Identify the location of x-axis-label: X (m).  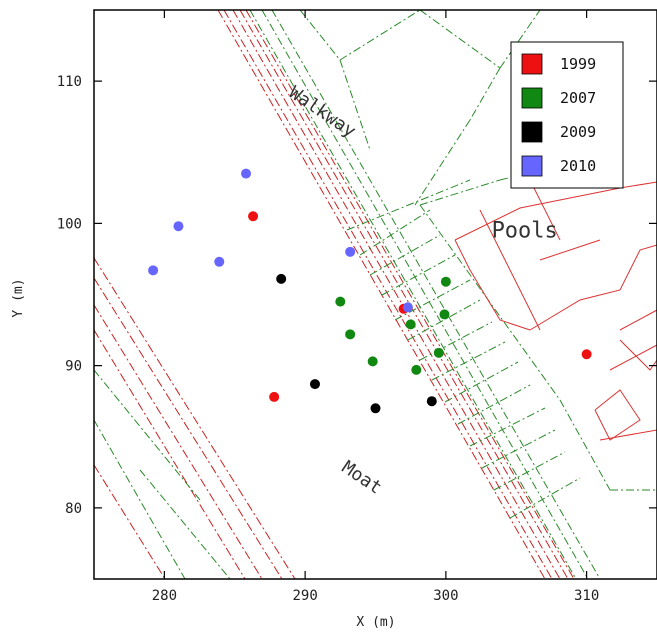
(375, 622).